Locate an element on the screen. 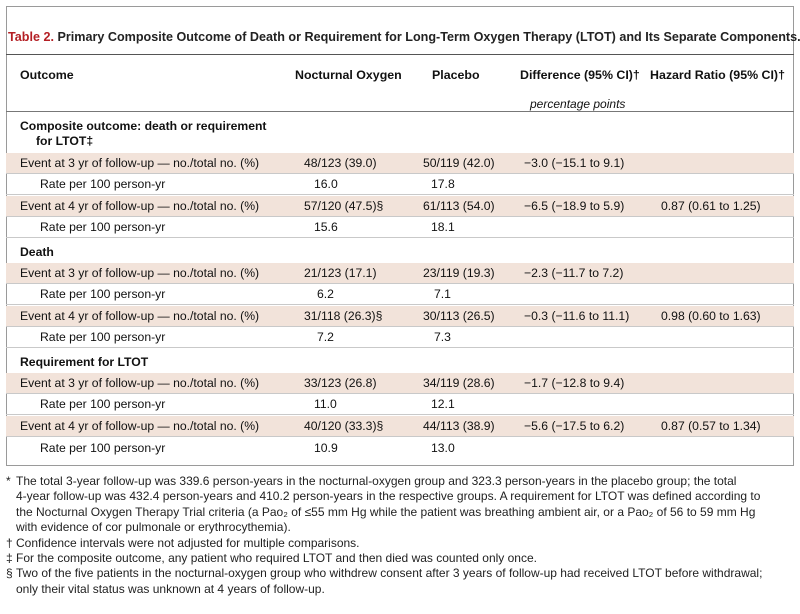  col-header-outcome: Outcome is located at coordinates (47, 75).